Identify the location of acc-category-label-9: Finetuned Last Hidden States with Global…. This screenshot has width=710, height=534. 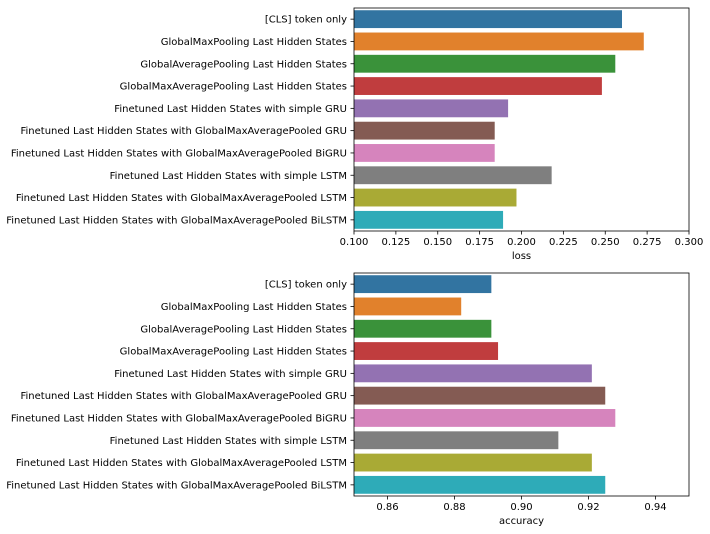
(176, 485).